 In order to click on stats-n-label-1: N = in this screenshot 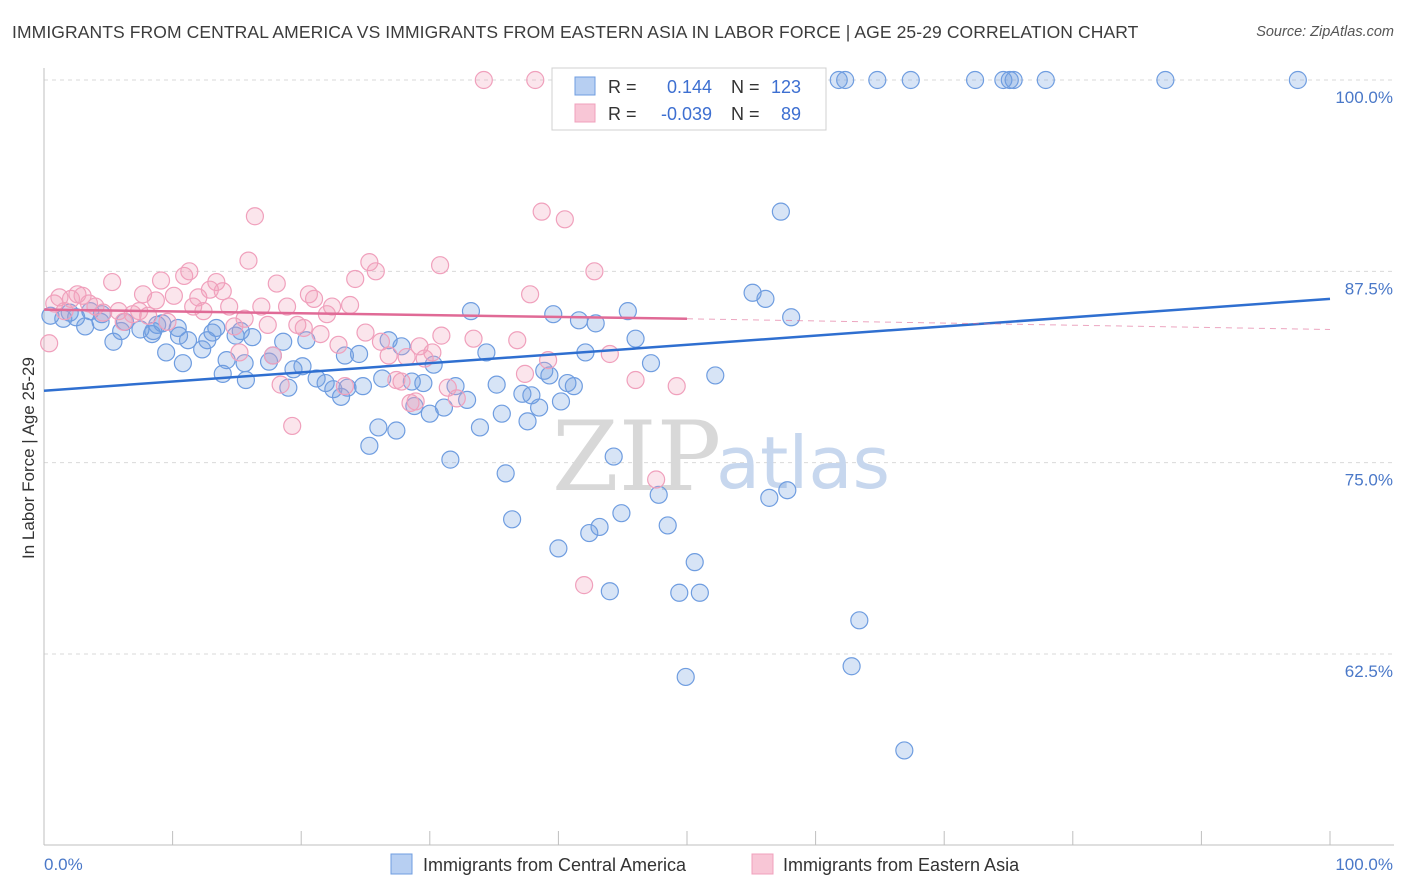, I will do `click(745, 87)`.